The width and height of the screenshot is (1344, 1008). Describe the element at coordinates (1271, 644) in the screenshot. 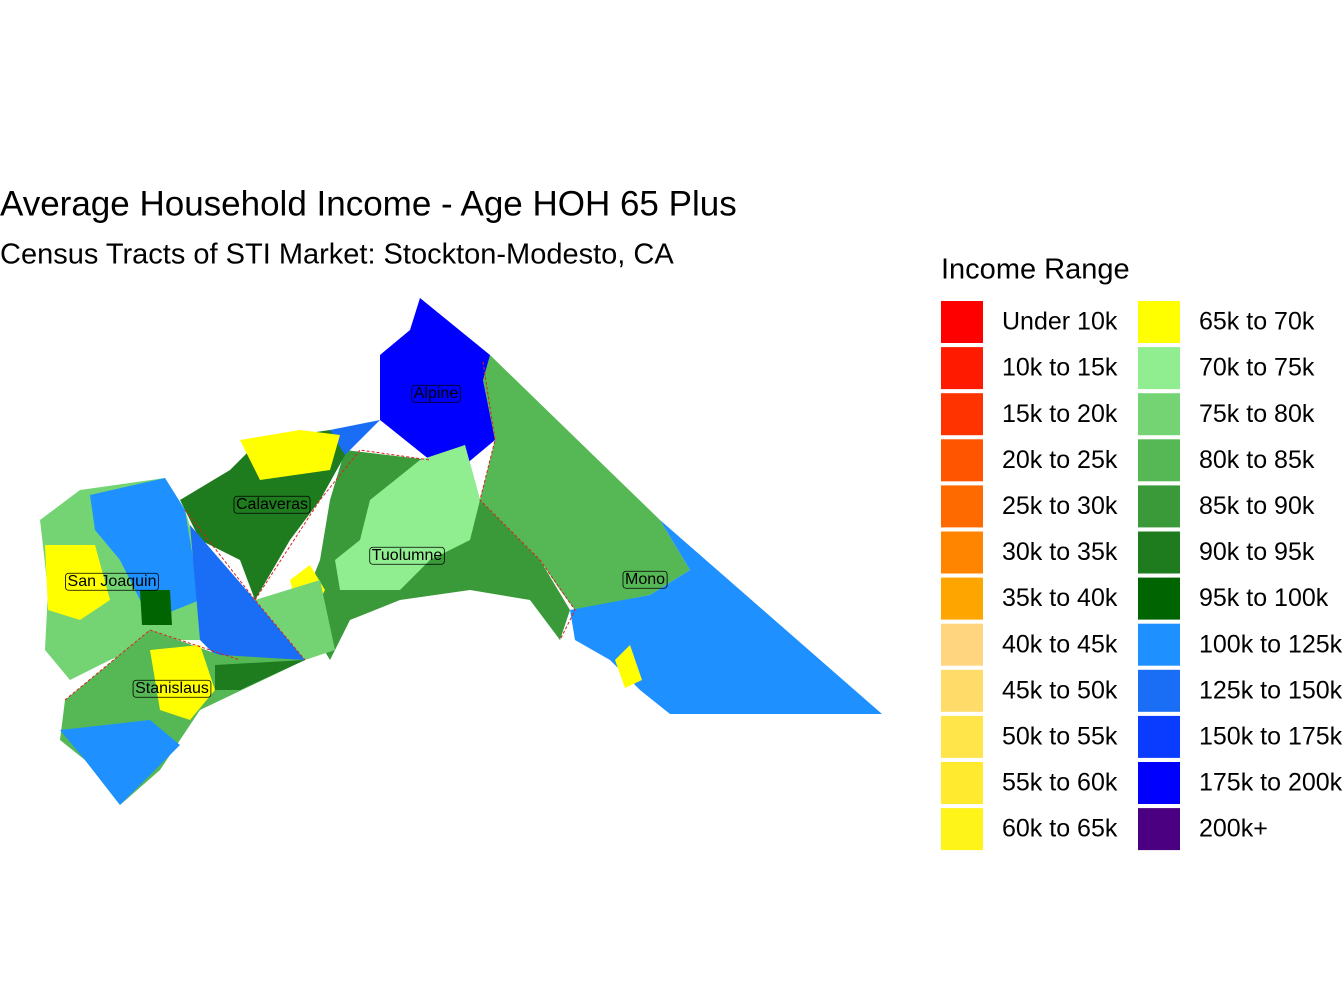

I see `legend-label: 100k to 125k` at that location.